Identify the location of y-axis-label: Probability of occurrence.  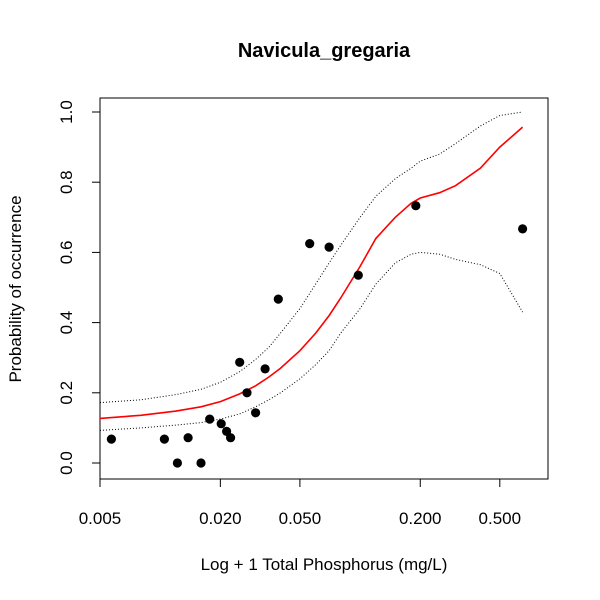
(15, 288).